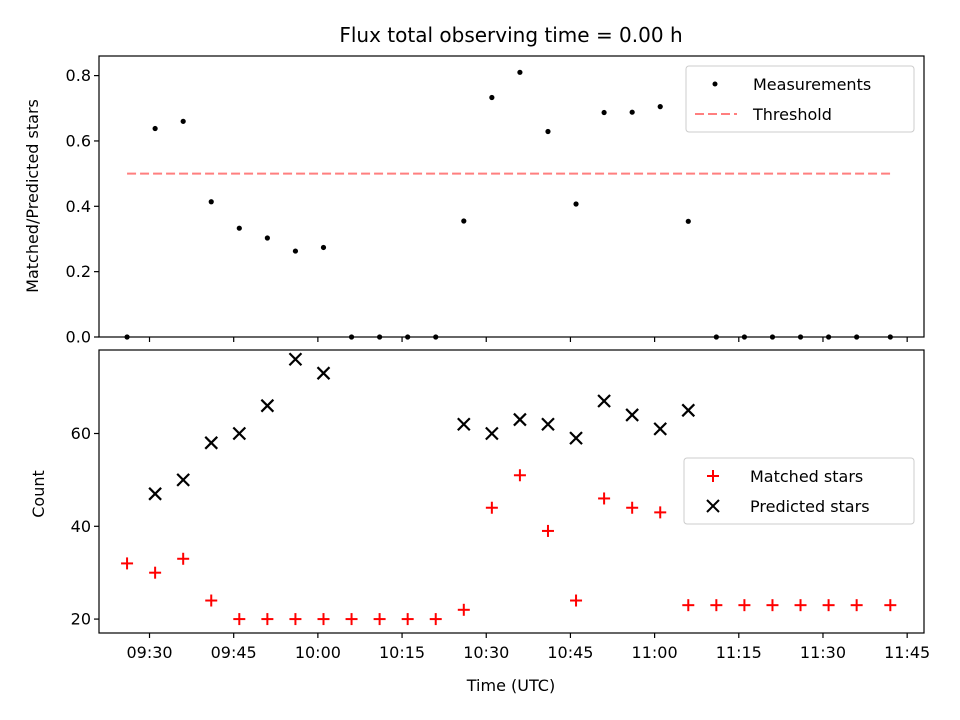  What do you see at coordinates (32, 196) in the screenshot?
I see `top-panel-y-label: Matched/Predicted stars` at bounding box center [32, 196].